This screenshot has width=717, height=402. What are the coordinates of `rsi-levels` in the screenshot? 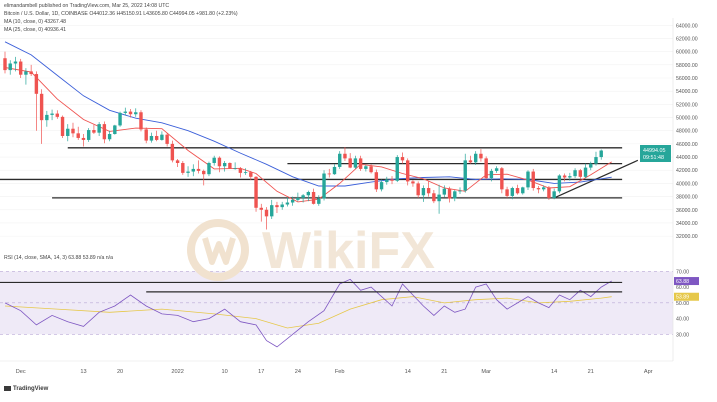 It's located at (311, 287).